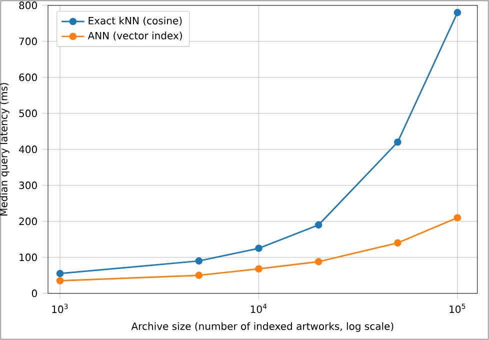 The image size is (489, 340). I want to click on y-tick-label: 400, so click(28, 150).